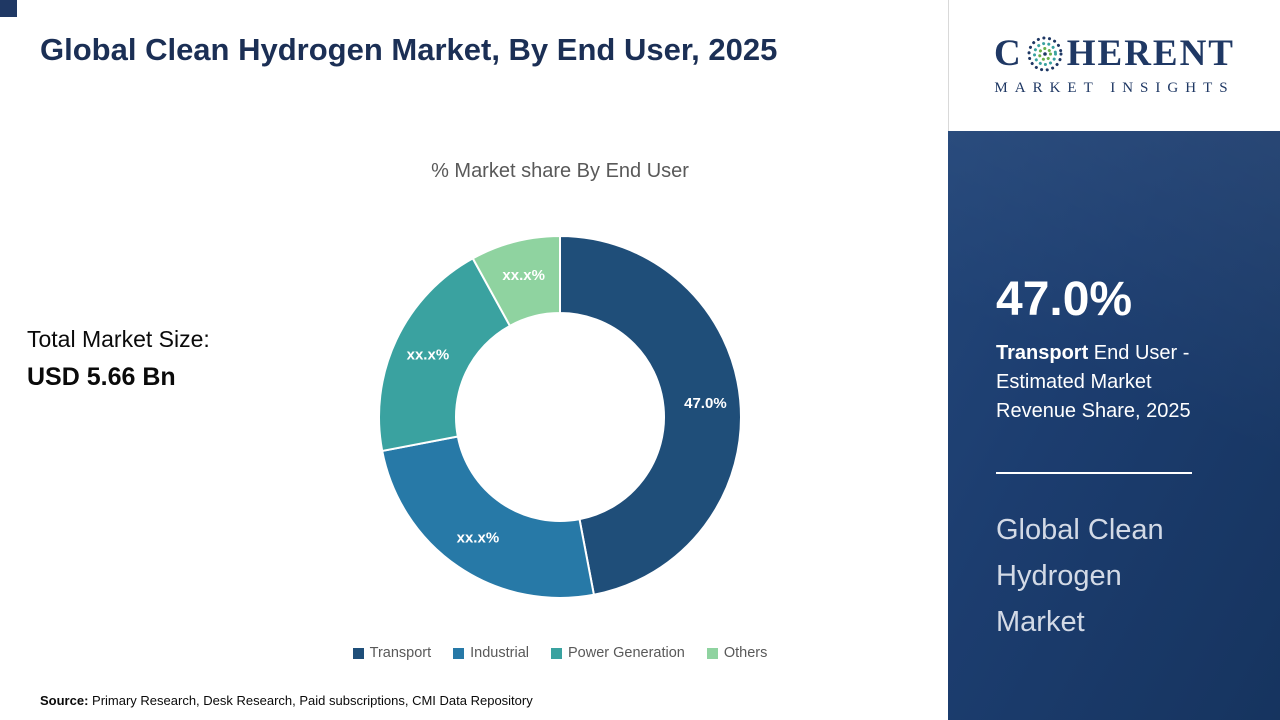 The width and height of the screenshot is (1280, 720). What do you see at coordinates (499, 653) in the screenshot?
I see `legend-label: Industrial` at bounding box center [499, 653].